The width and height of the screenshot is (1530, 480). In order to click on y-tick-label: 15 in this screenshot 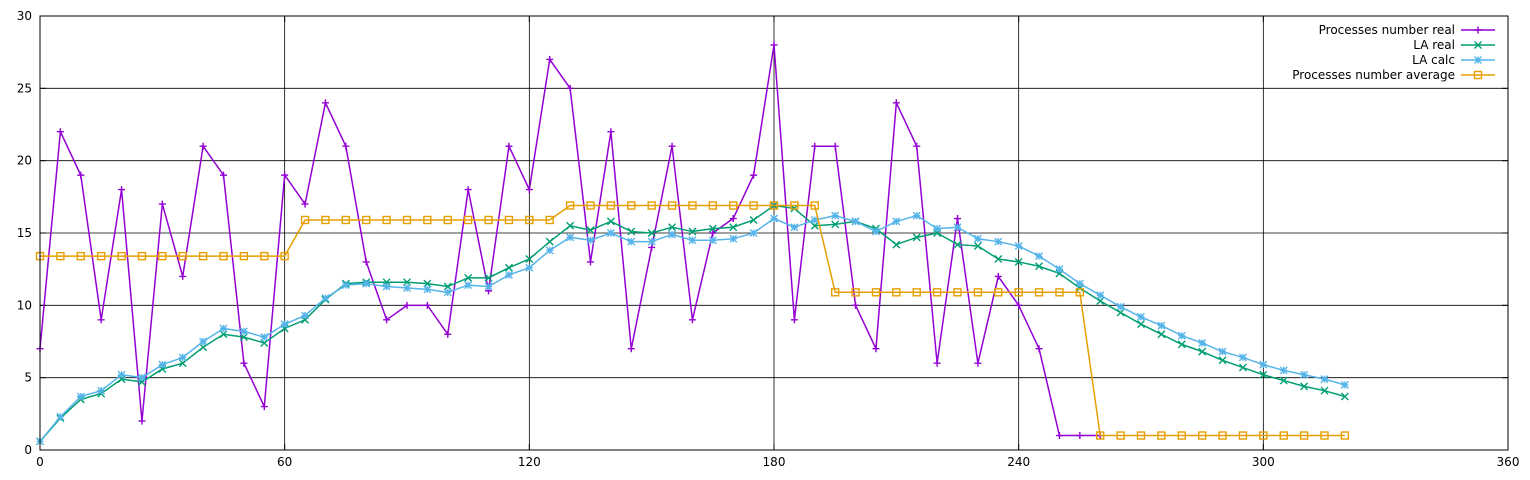, I will do `click(24, 233)`.